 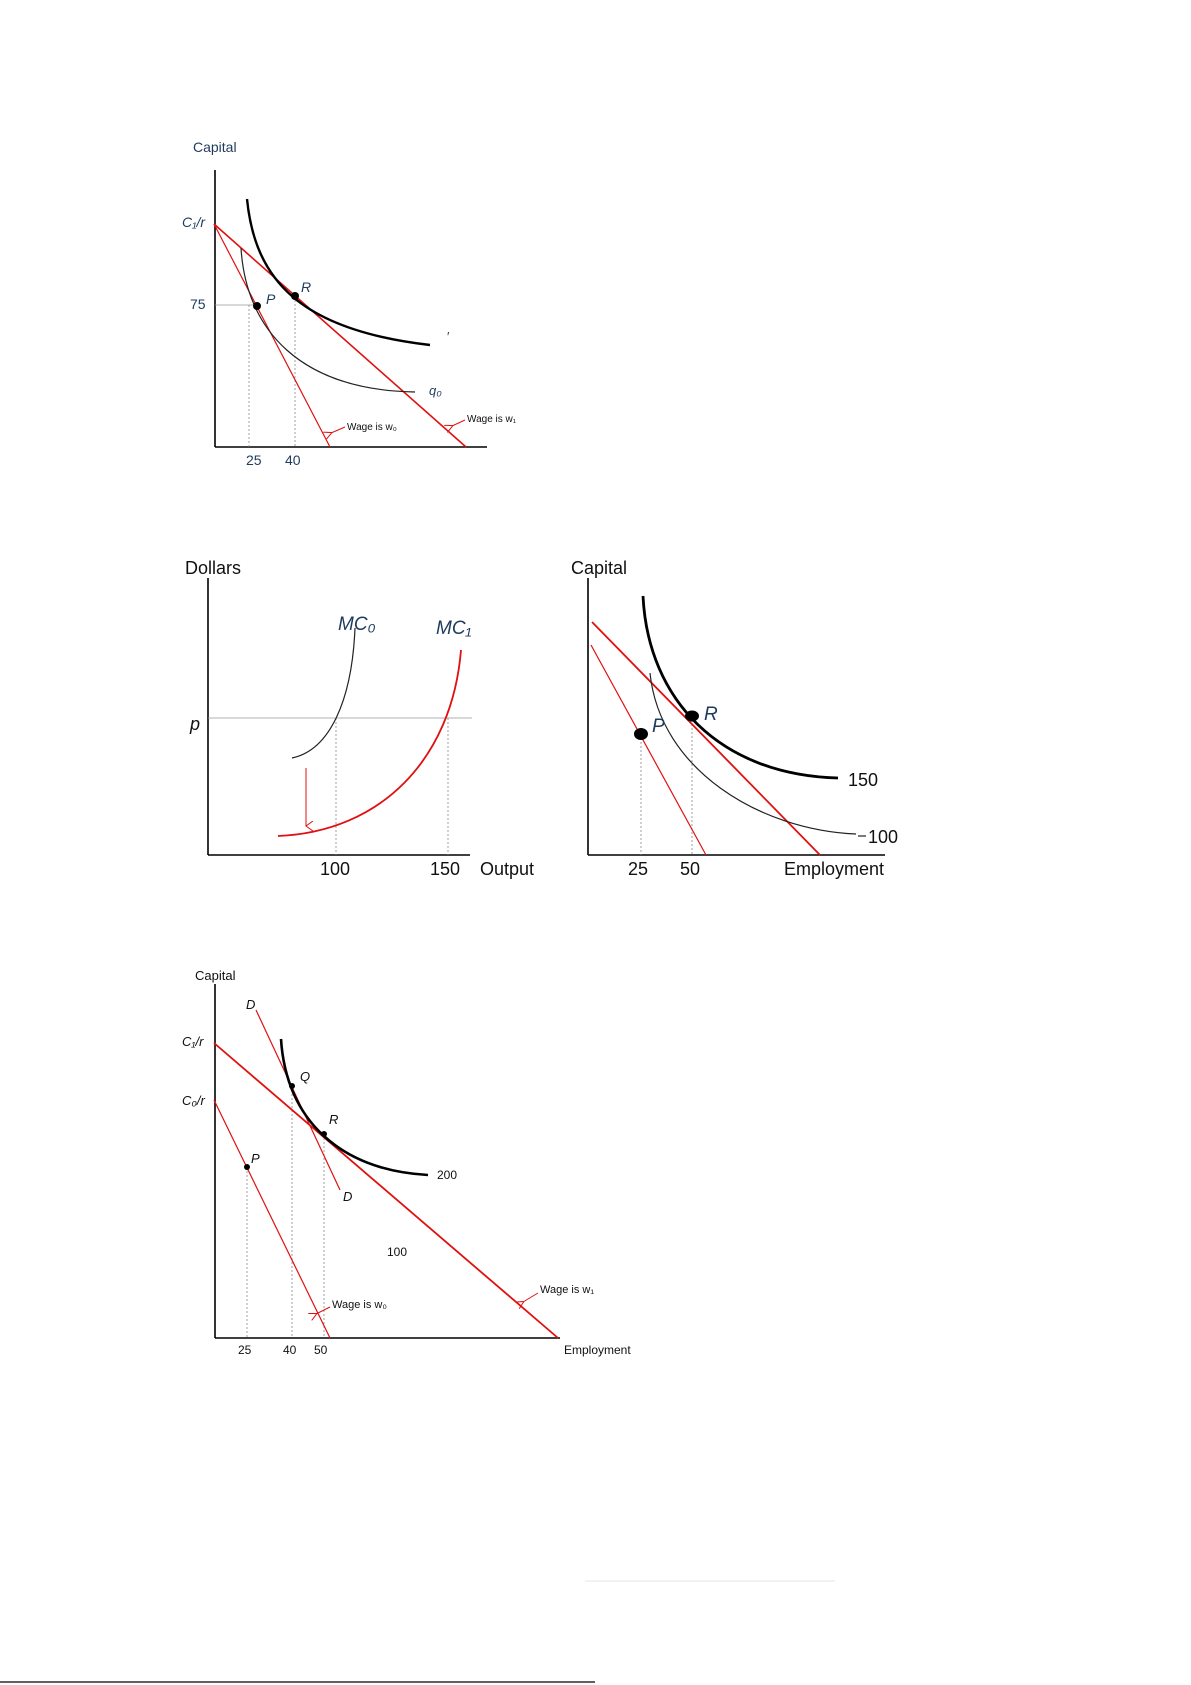 I want to click on diagram2b-point-p, so click(x=641, y=734).